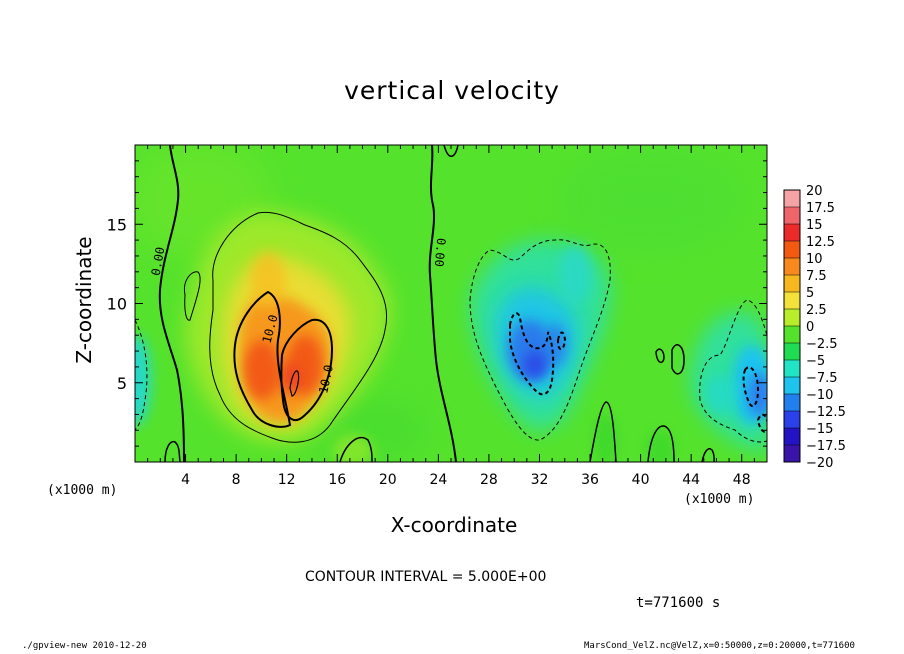 This screenshot has height=654, width=904. I want to click on updraft-core, so click(262, 370).